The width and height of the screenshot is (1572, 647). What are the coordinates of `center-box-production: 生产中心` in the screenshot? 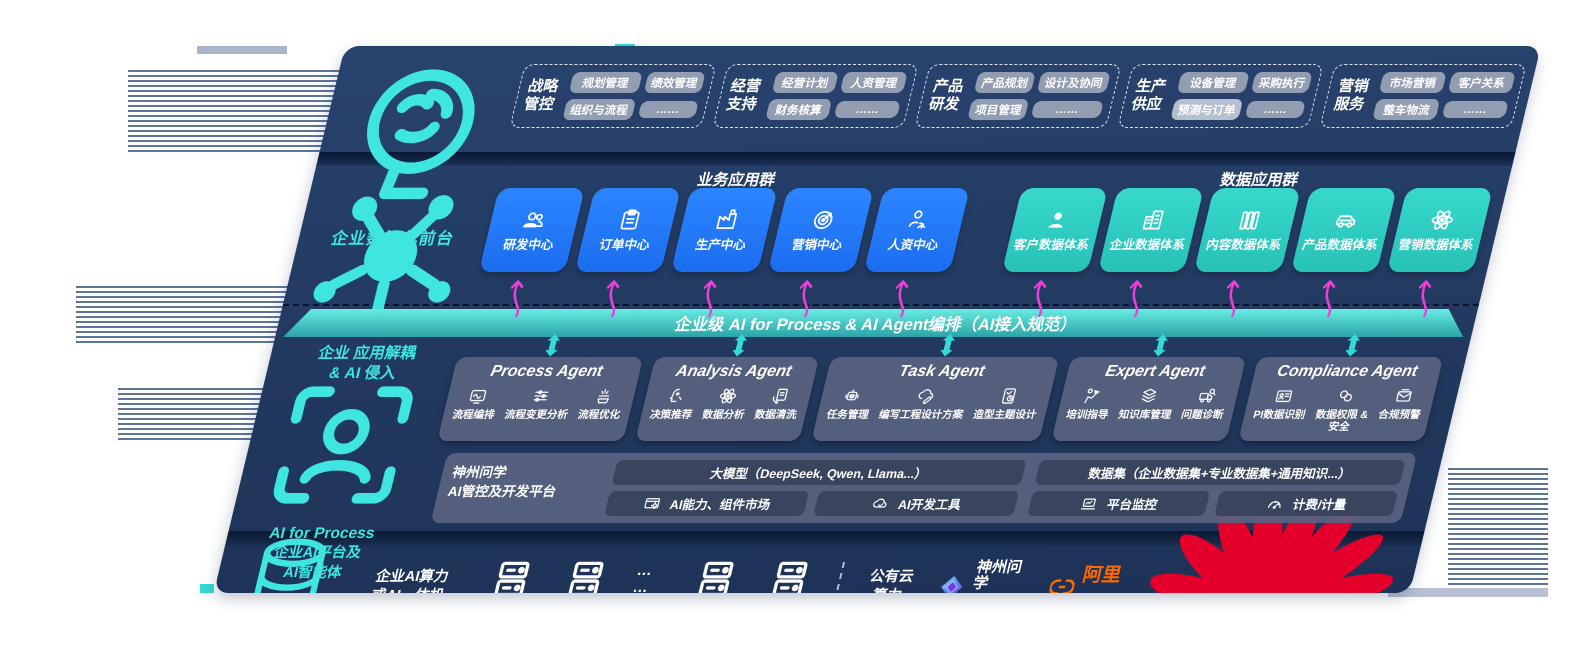 It's located at (724, 253).